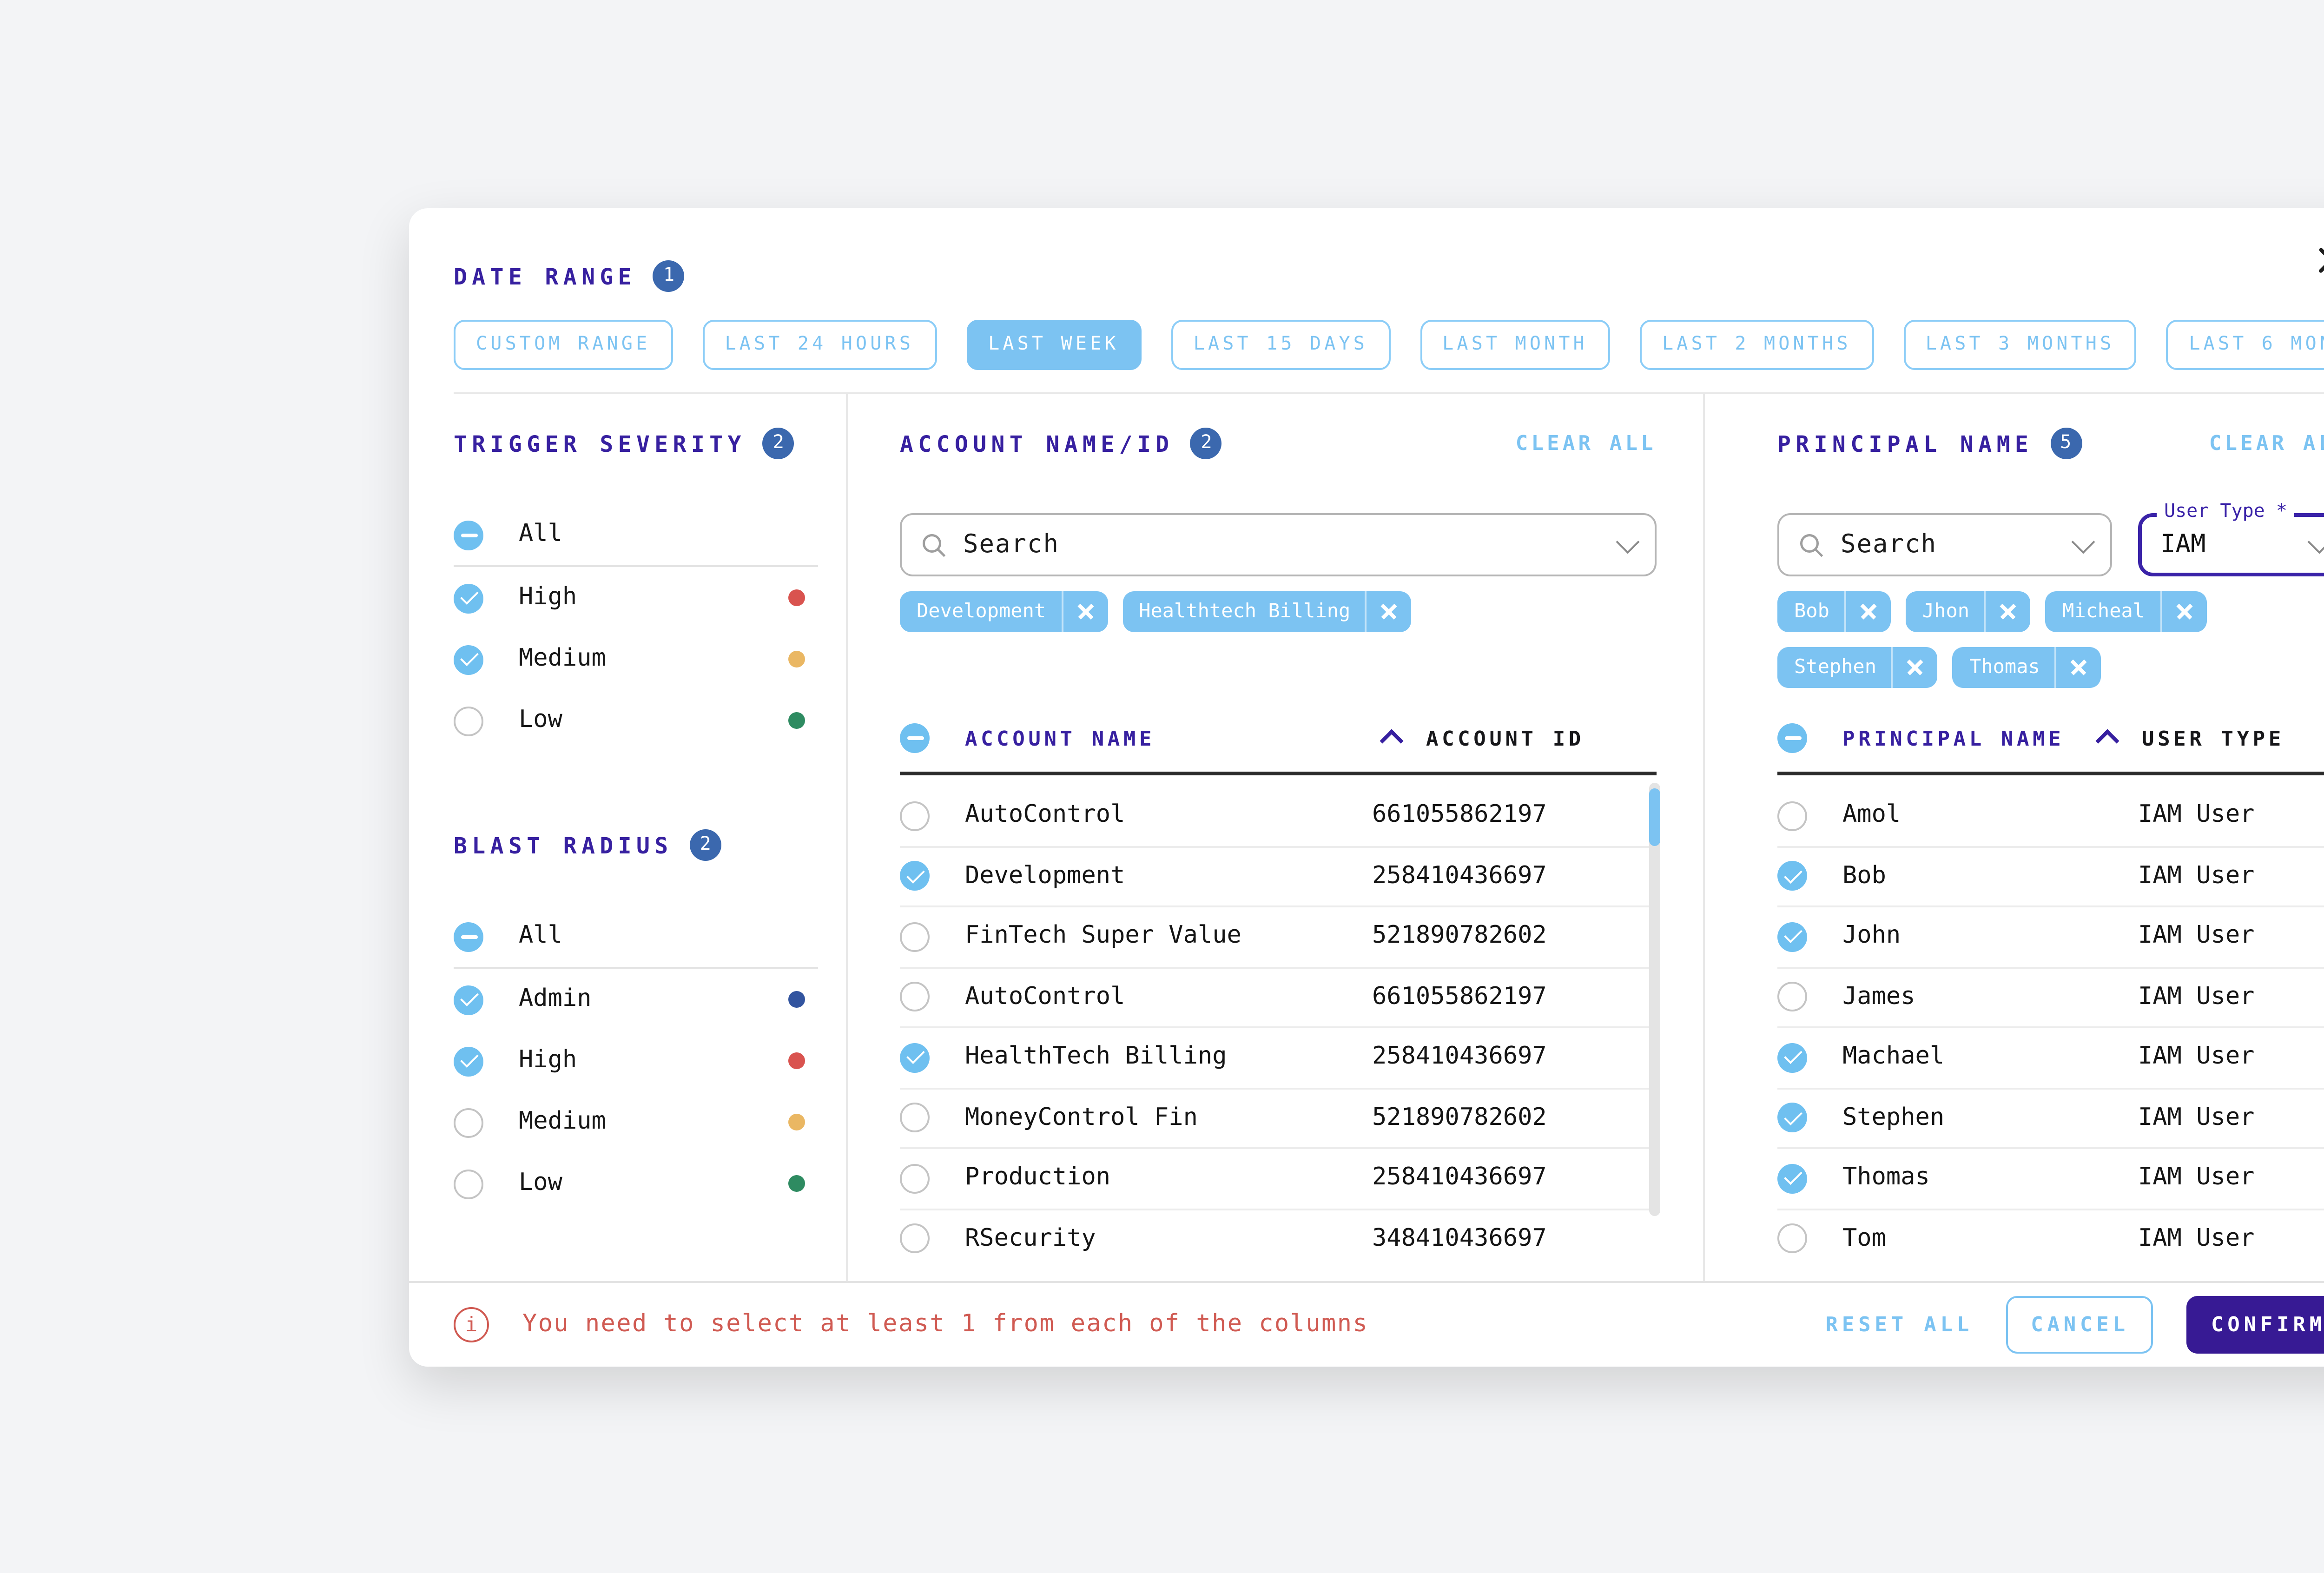  Describe the element at coordinates (468, 721) in the screenshot. I see `severity-low-checkbox` at that location.